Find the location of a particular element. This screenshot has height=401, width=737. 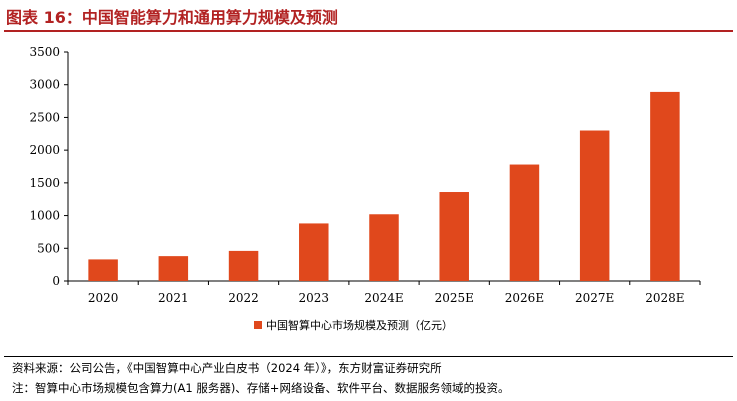

x-tick-label: 2028E is located at coordinates (664, 298).